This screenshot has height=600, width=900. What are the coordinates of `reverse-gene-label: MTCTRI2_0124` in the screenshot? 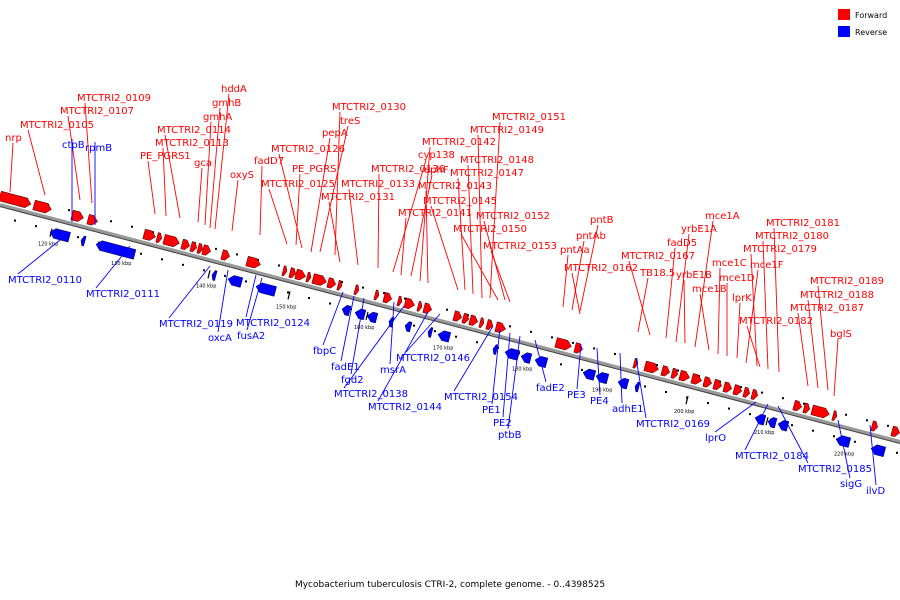 It's located at (273, 323).